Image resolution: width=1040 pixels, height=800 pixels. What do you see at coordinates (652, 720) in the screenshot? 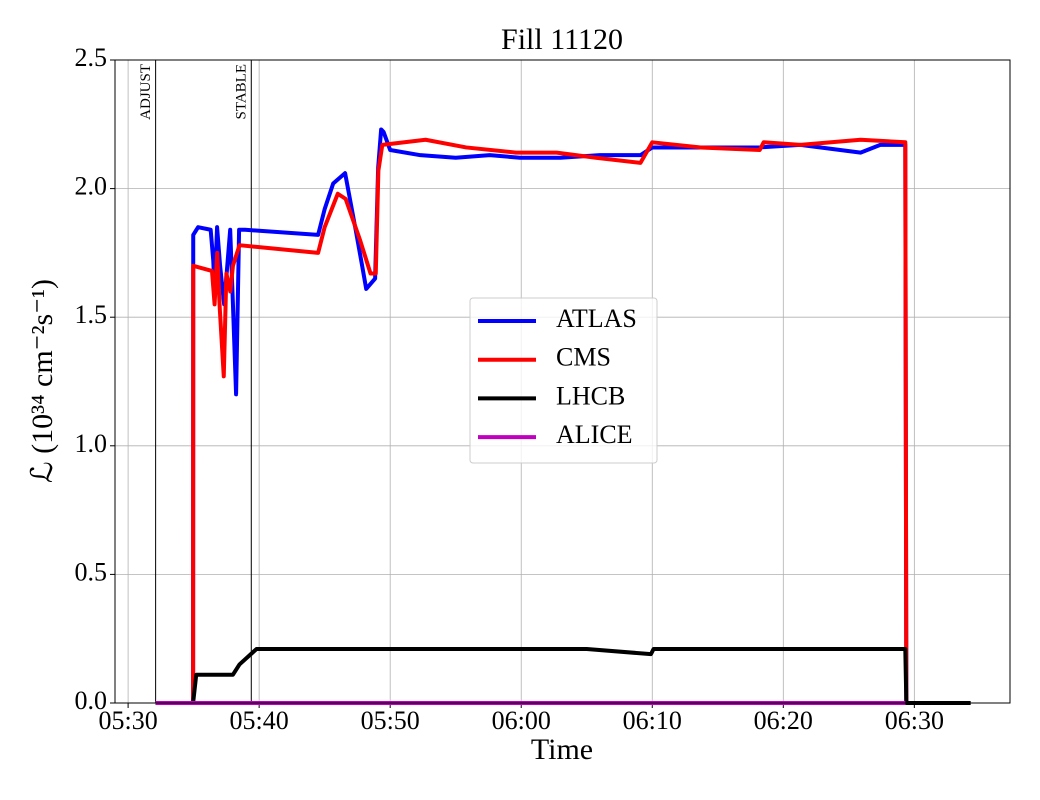
I see `x-tick-label: 06:10` at bounding box center [652, 720].